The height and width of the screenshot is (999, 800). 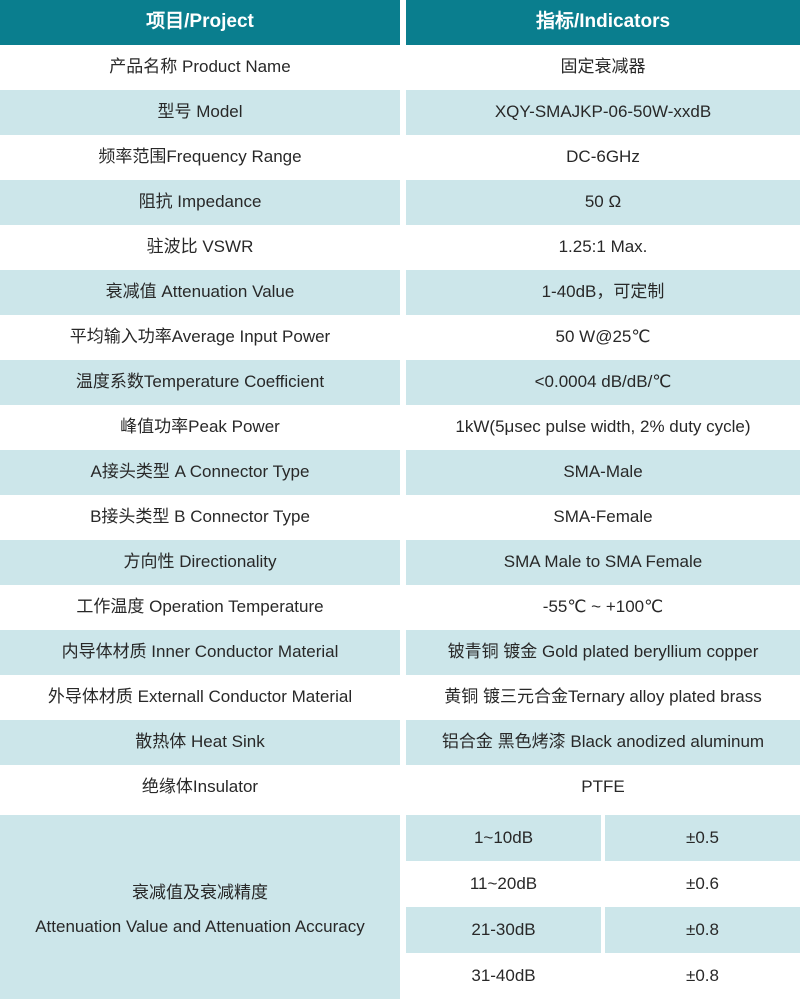 I want to click on row-value: -55℃ ~ +100℃, so click(x=603, y=607).